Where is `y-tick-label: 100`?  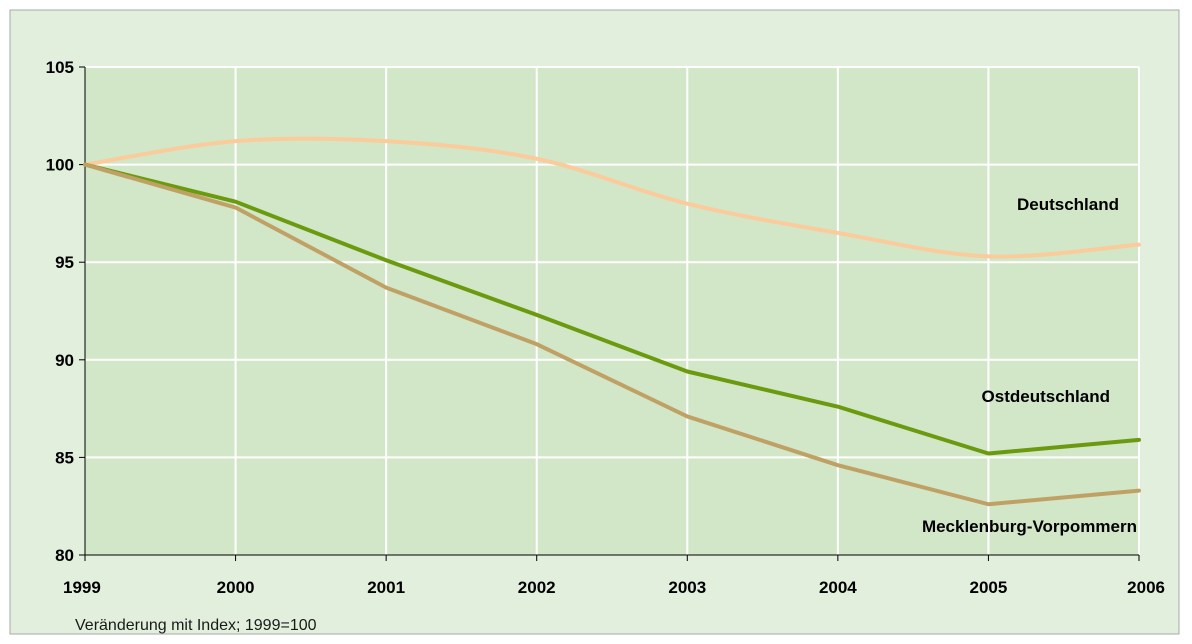 y-tick-label: 100 is located at coordinates (60, 165).